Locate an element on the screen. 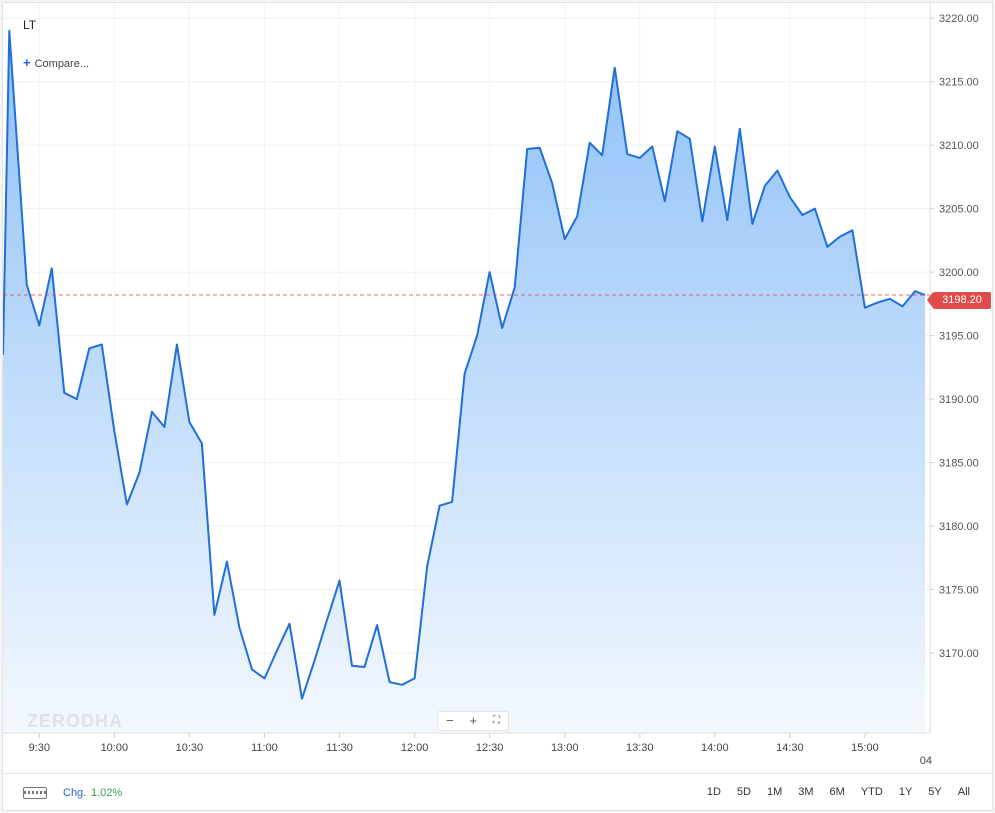  range-5d-button: 5D is located at coordinates (743, 792).